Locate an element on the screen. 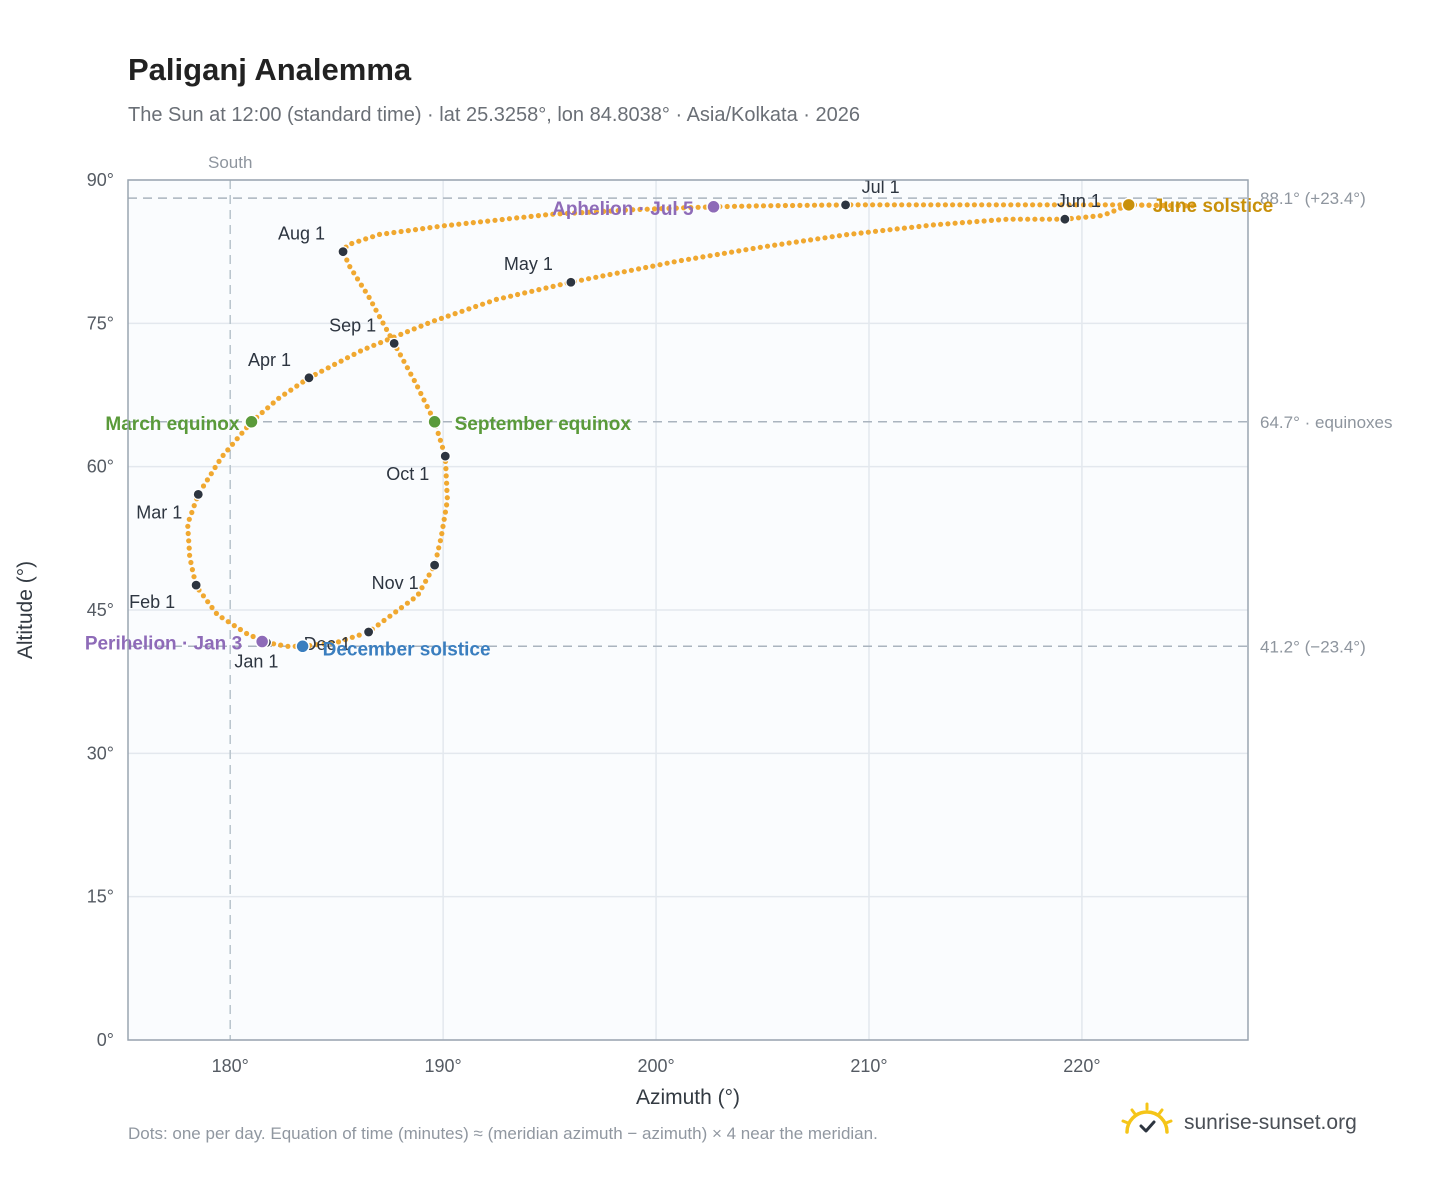 This screenshot has width=1448, height=1188. y-tick-label: 90° is located at coordinates (100, 180).